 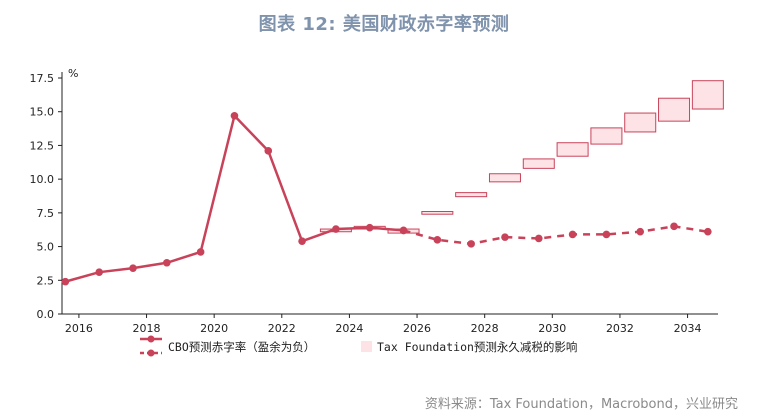 I want to click on legend: CBO预测赤字率（盈余为负） Tax Foundation预测永久减税的影响, so click(x=358, y=346).